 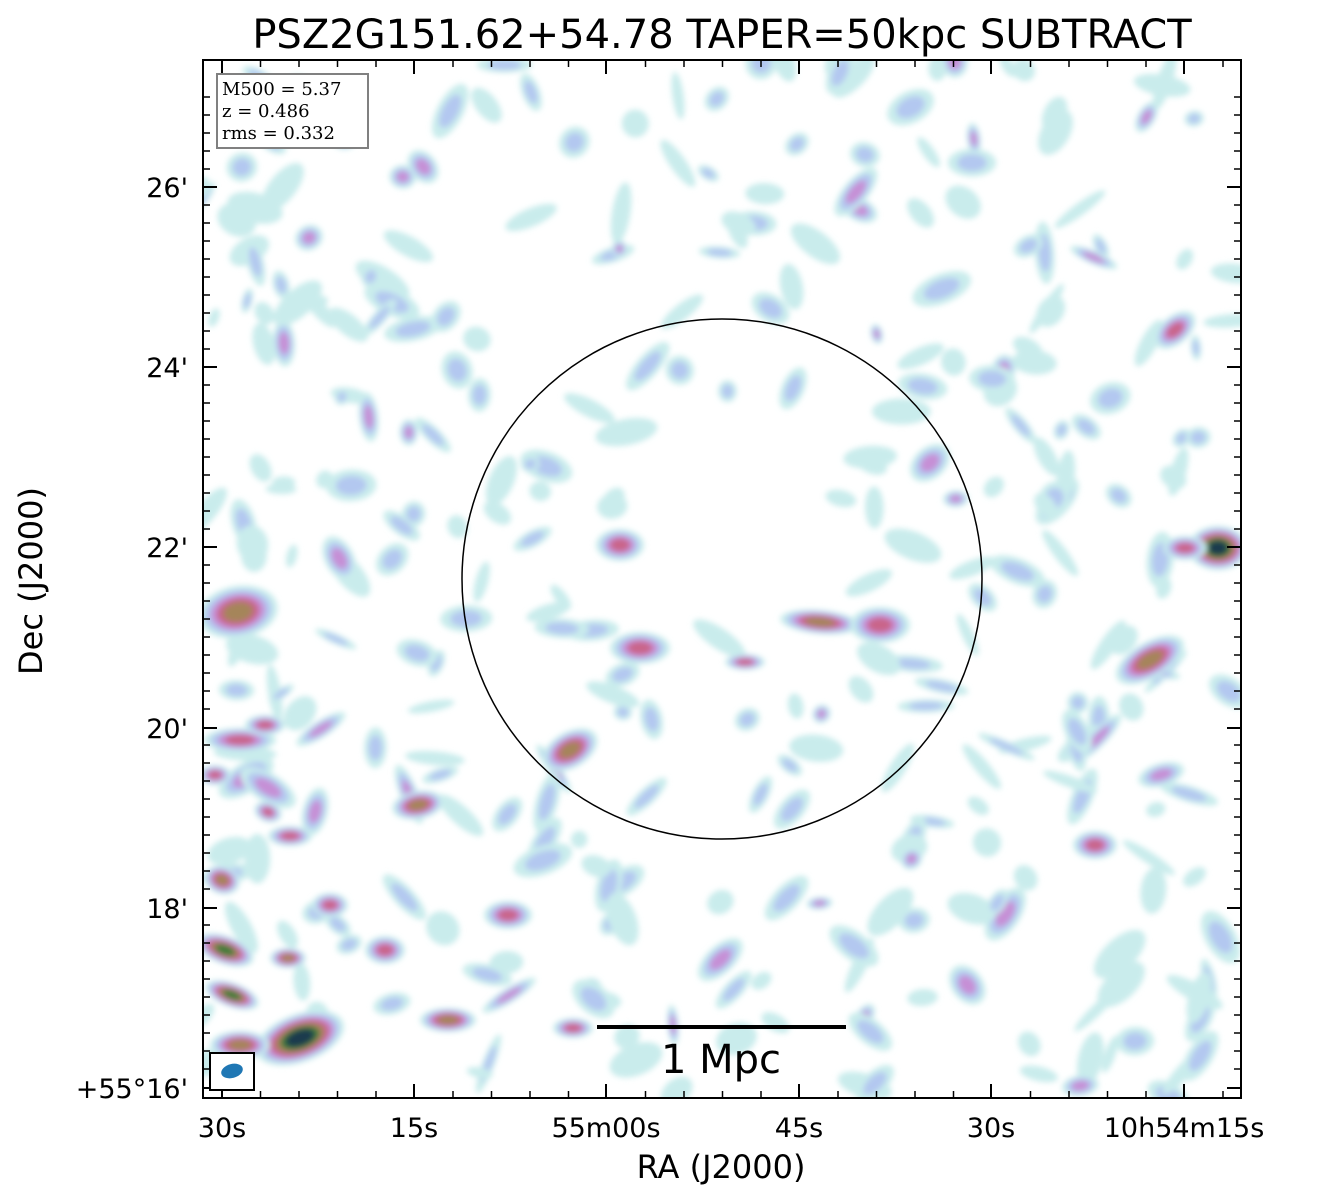 What do you see at coordinates (721, 1060) in the screenshot?
I see `scale-bar-label: 1 Mpc` at bounding box center [721, 1060].